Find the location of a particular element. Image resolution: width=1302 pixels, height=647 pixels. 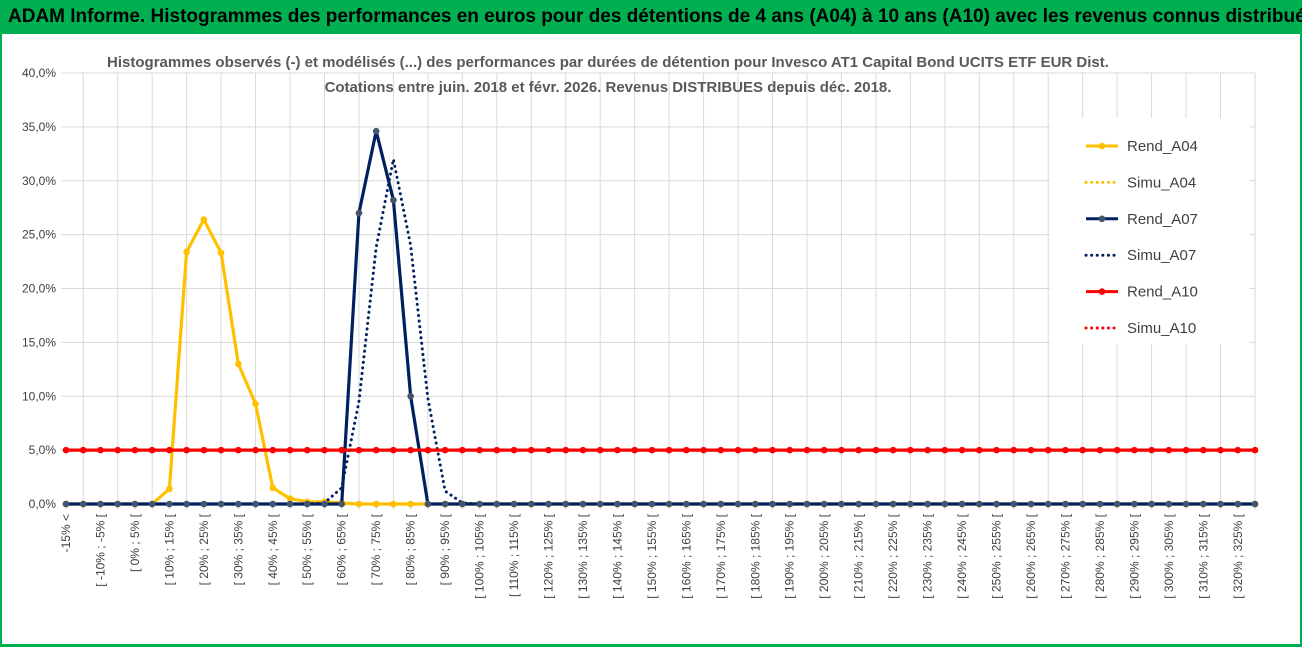

y-tick-label: 20,0% is located at coordinates (39, 289).